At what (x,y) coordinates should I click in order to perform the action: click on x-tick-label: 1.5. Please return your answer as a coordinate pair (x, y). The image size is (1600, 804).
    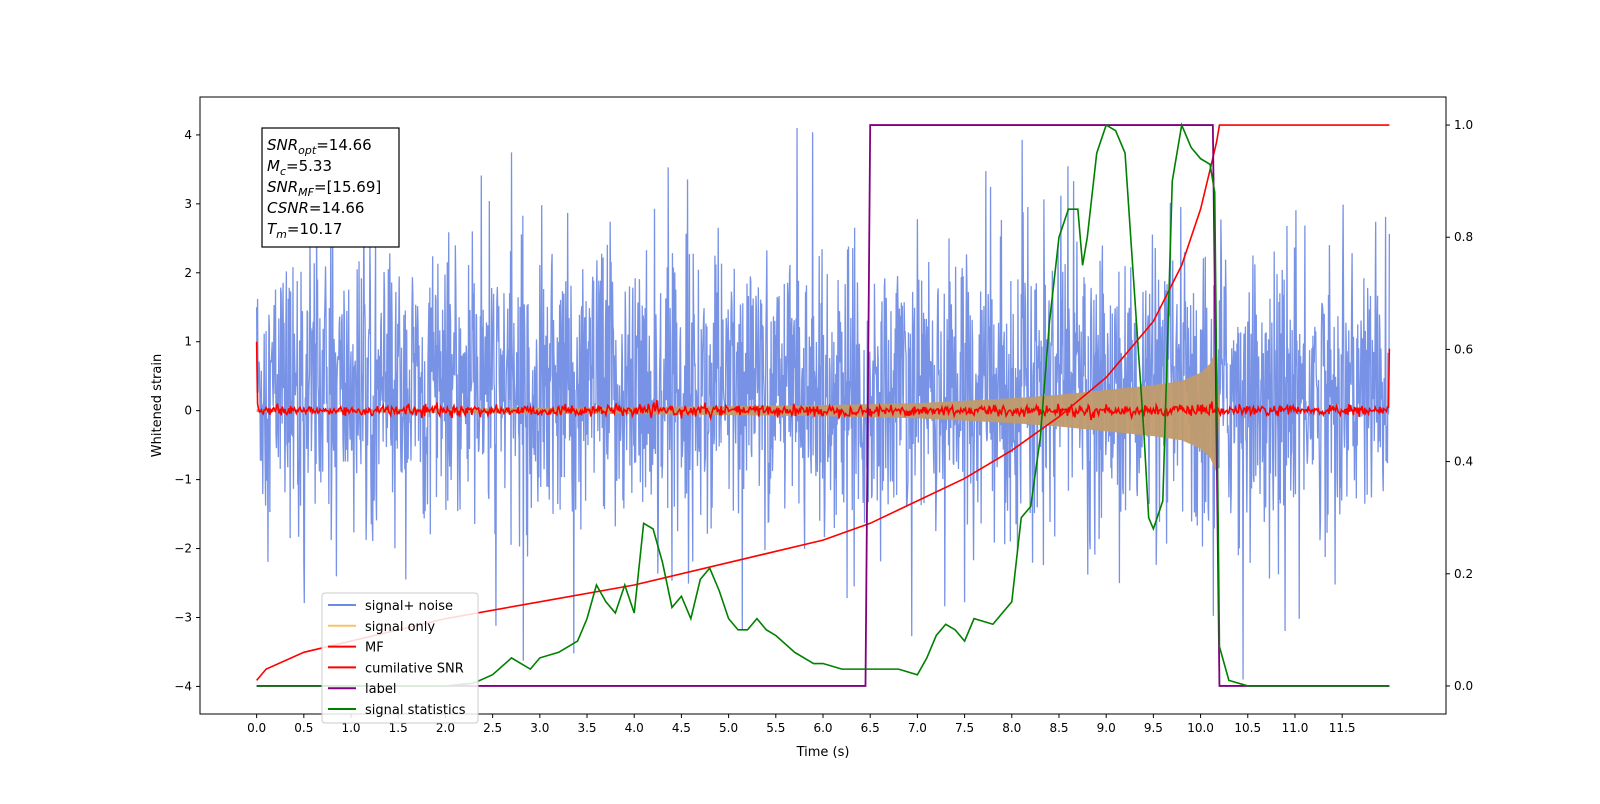
    Looking at the image, I should click on (398, 728).